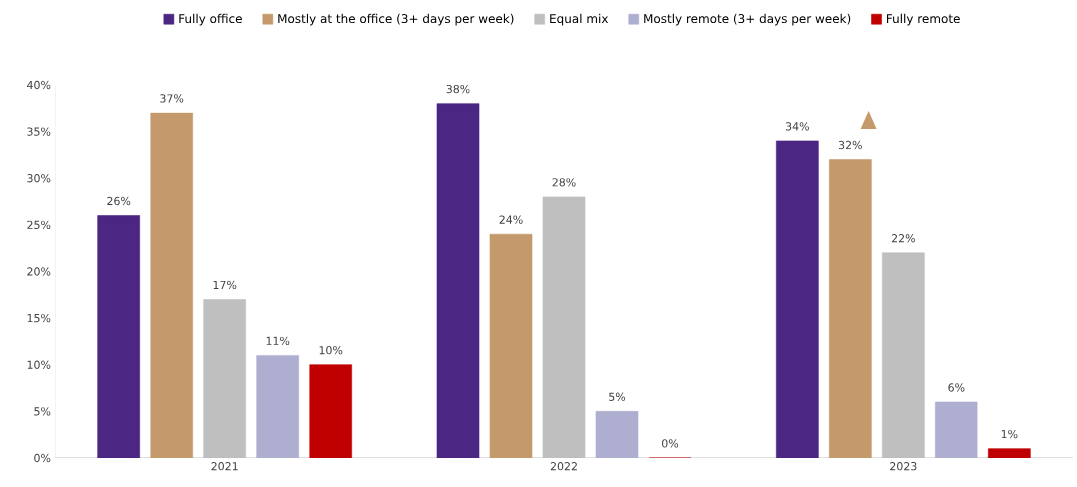  What do you see at coordinates (458, 89) in the screenshot?
I see `data-label: 38%` at bounding box center [458, 89].